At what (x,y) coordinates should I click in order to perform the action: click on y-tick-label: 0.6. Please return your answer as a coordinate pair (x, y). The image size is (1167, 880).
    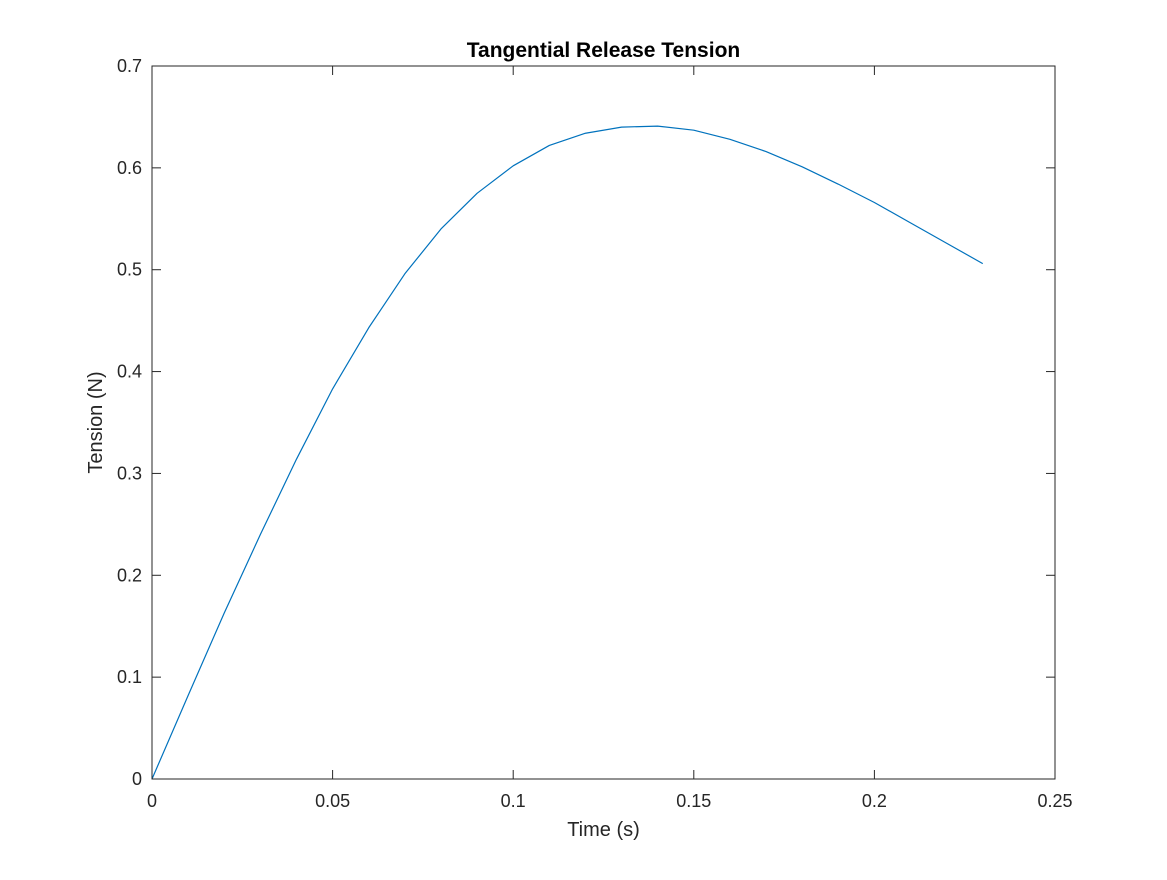
    Looking at the image, I should click on (129, 168).